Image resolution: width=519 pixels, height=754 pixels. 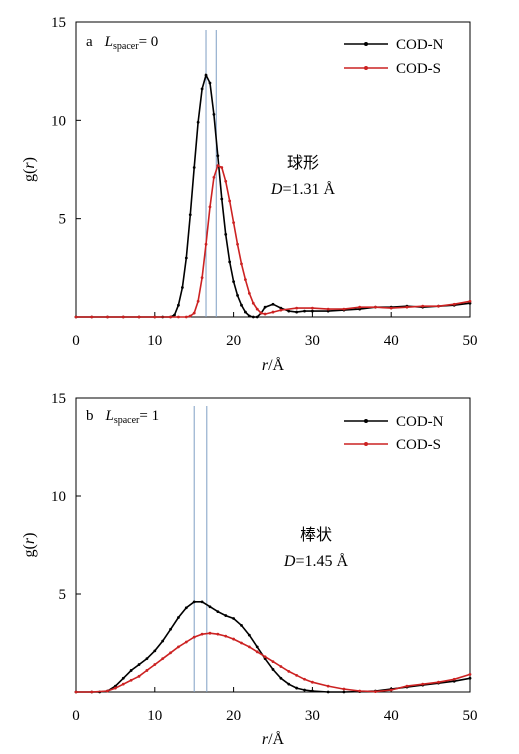 What do you see at coordinates (29, 159) in the screenshot?
I see `y-axis-label-suffix: )` at bounding box center [29, 159].